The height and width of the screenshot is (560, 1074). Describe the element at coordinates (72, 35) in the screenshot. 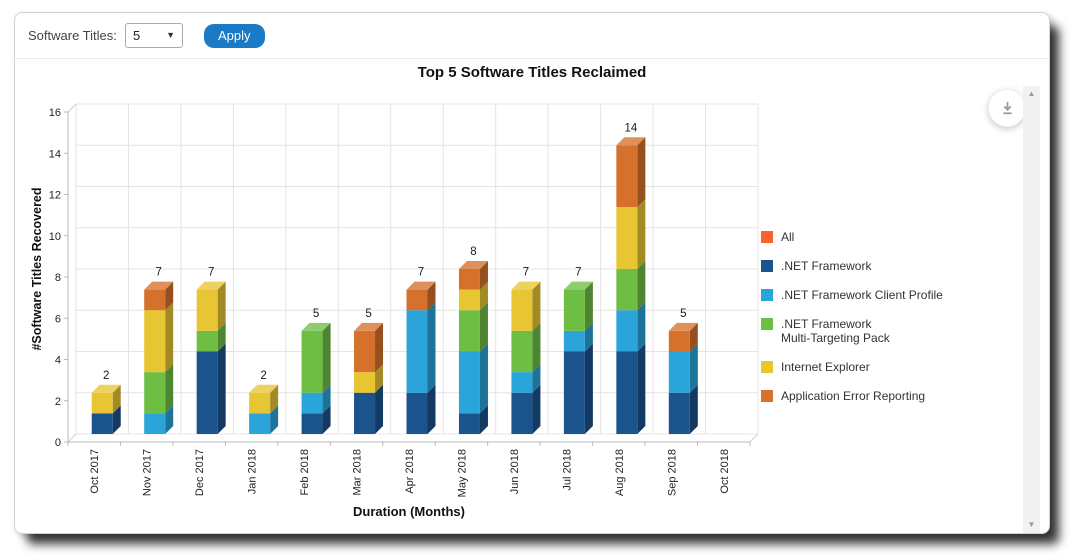

I see `software-titles-label: Software Titles:` at that location.